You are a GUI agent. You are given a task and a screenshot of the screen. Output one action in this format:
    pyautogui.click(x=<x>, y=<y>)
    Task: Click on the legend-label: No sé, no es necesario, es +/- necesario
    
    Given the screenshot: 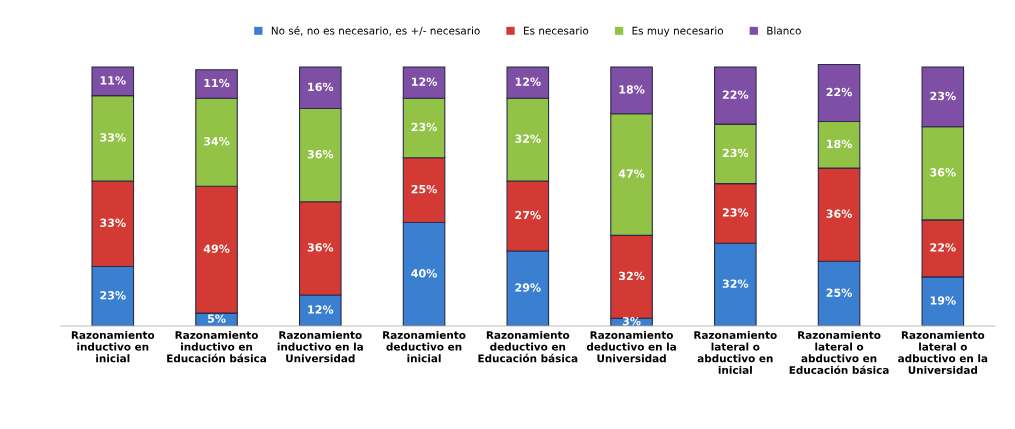 What is the action you would take?
    pyautogui.click(x=375, y=31)
    